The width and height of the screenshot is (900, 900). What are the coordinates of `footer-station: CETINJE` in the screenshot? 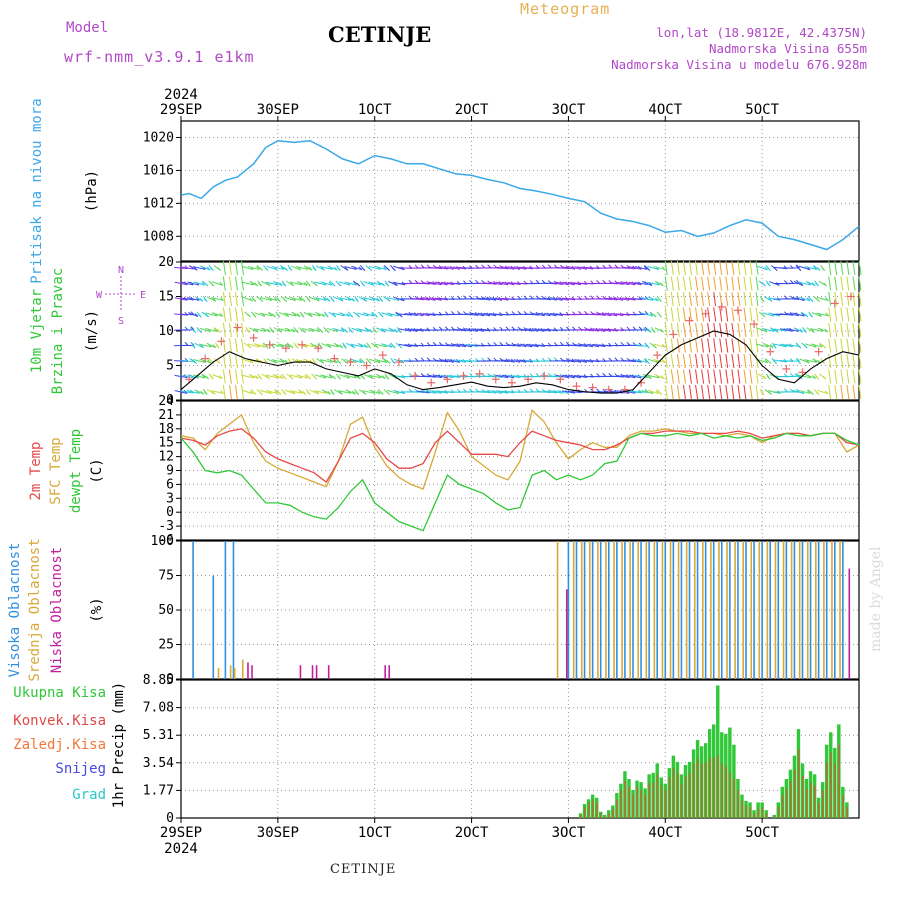 It's located at (363, 869).